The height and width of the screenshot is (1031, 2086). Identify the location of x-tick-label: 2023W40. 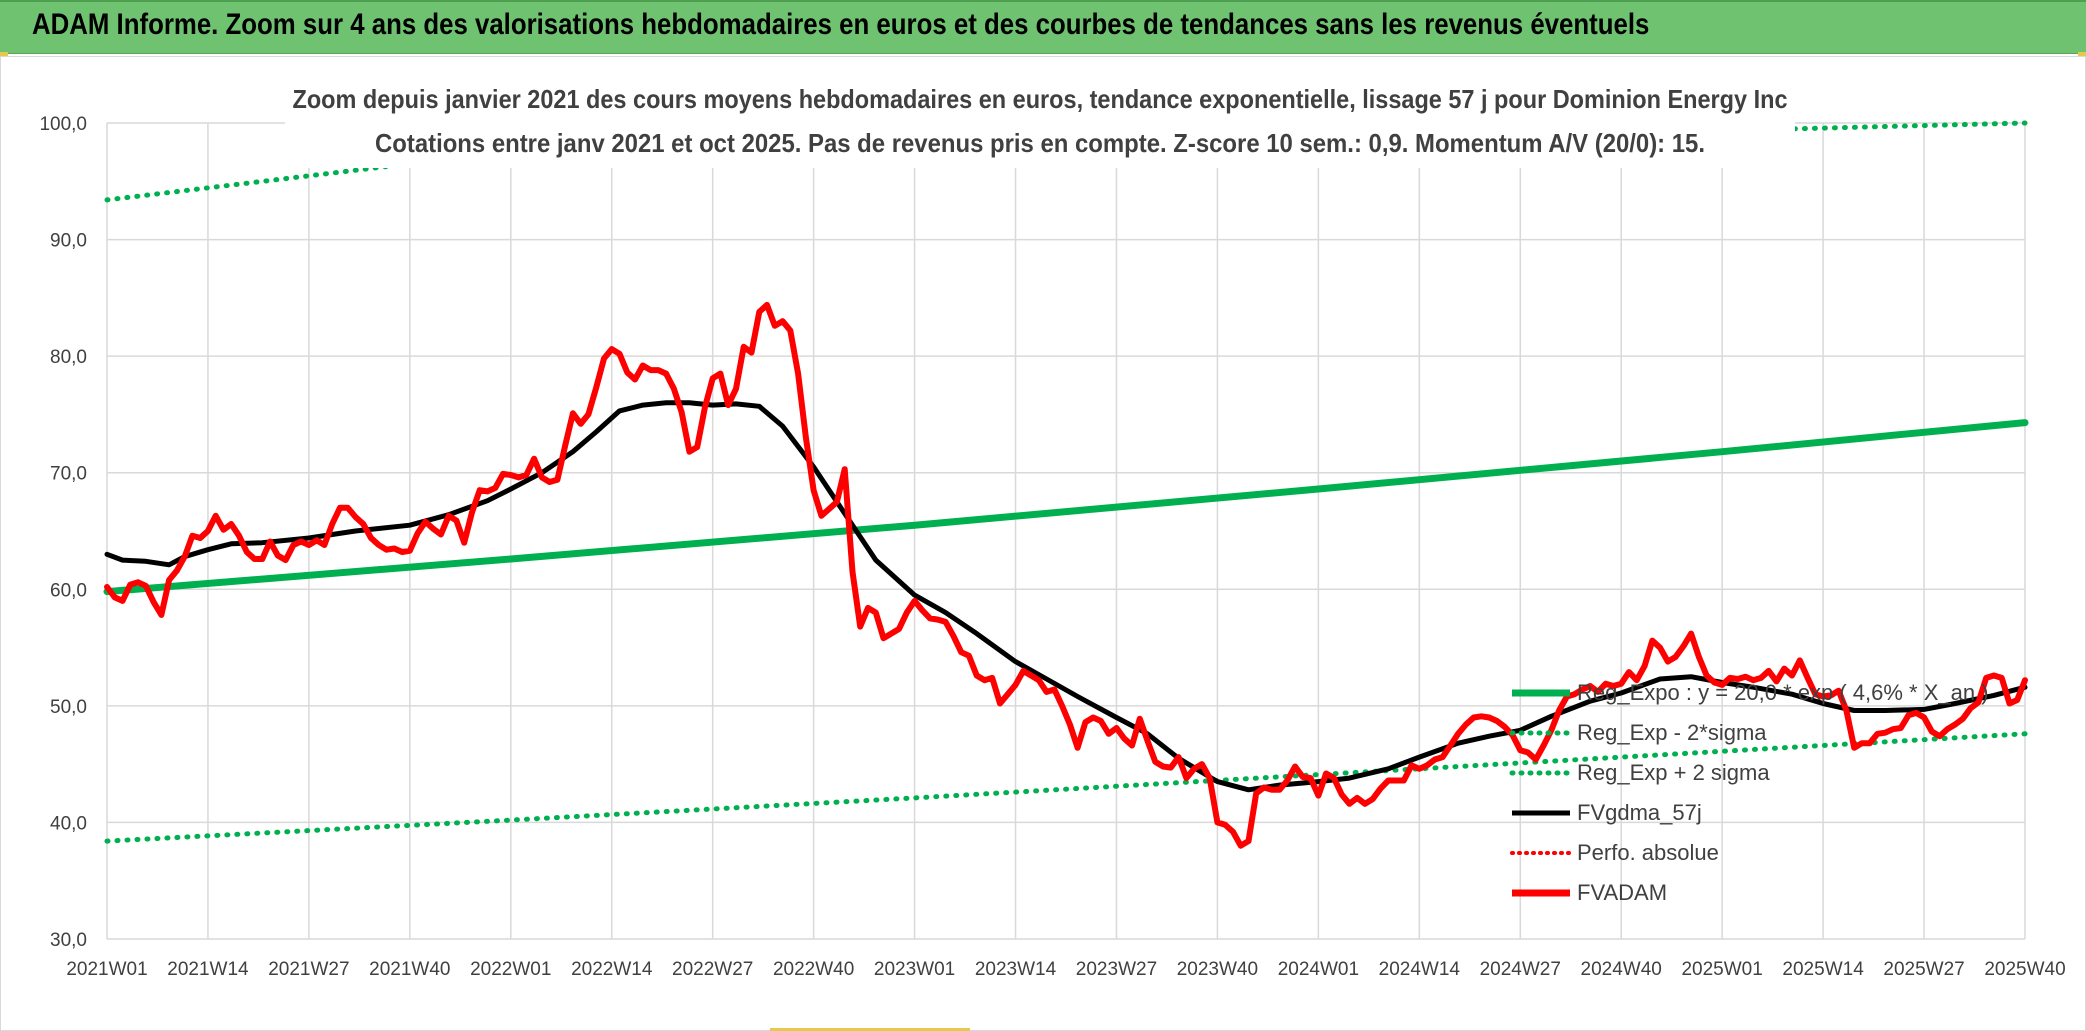
(1217, 969).